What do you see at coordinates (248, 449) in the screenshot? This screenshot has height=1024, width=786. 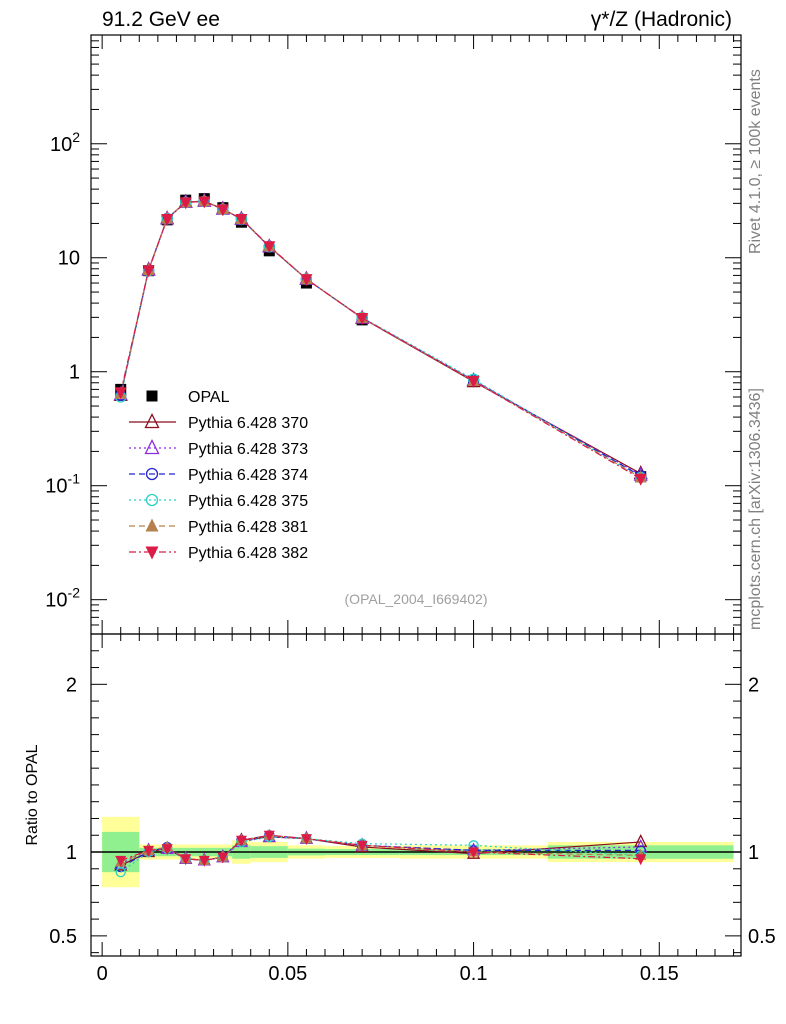 I see `legend-label: Pythia 6.428 373` at bounding box center [248, 449].